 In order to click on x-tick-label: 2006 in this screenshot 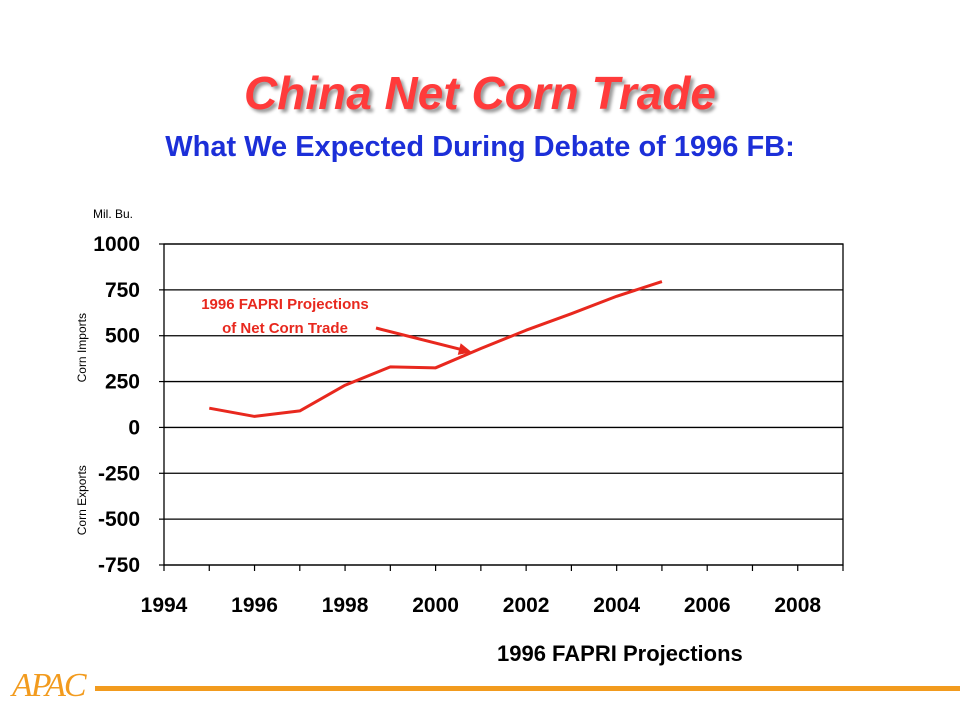, I will do `click(707, 605)`.